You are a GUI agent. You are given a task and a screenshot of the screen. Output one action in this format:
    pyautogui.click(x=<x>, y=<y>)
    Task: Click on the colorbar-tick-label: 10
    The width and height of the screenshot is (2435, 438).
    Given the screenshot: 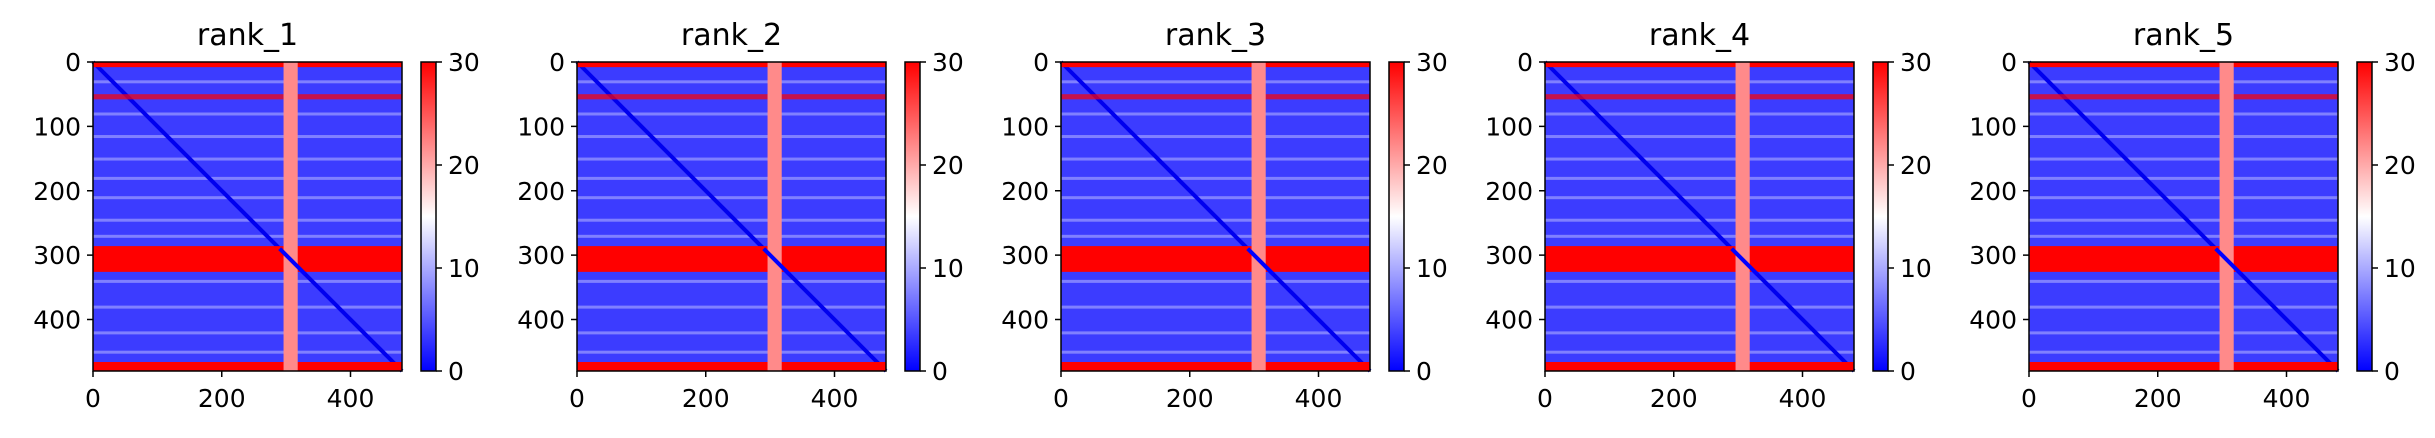 What is the action you would take?
    pyautogui.click(x=1432, y=268)
    